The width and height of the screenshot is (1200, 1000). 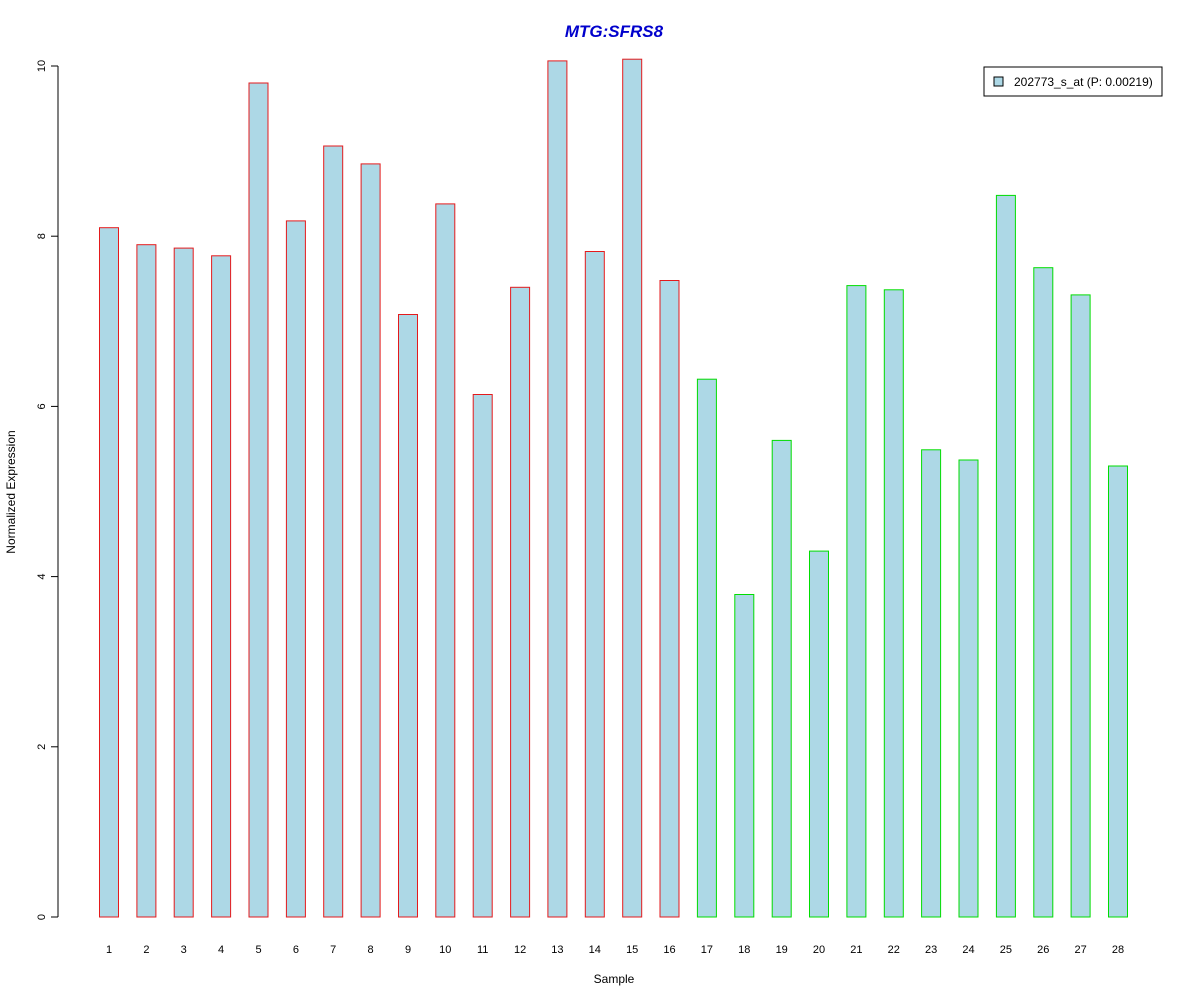 I want to click on x-tick-label: 23, so click(x=931, y=950).